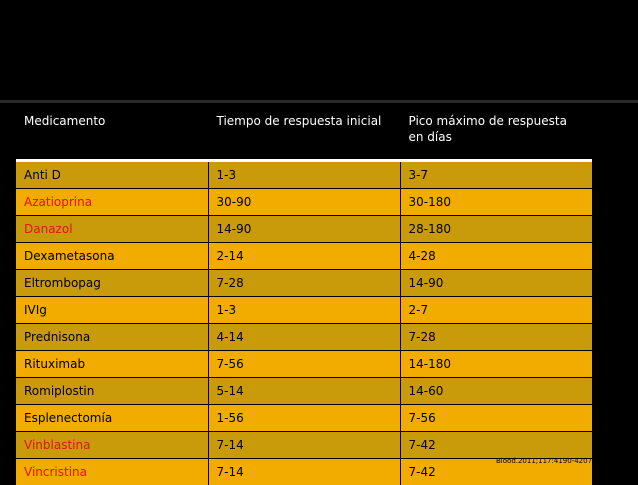 The height and width of the screenshot is (485, 638). Describe the element at coordinates (496, 418) in the screenshot. I see `cell-peak-response: 7-56` at that location.